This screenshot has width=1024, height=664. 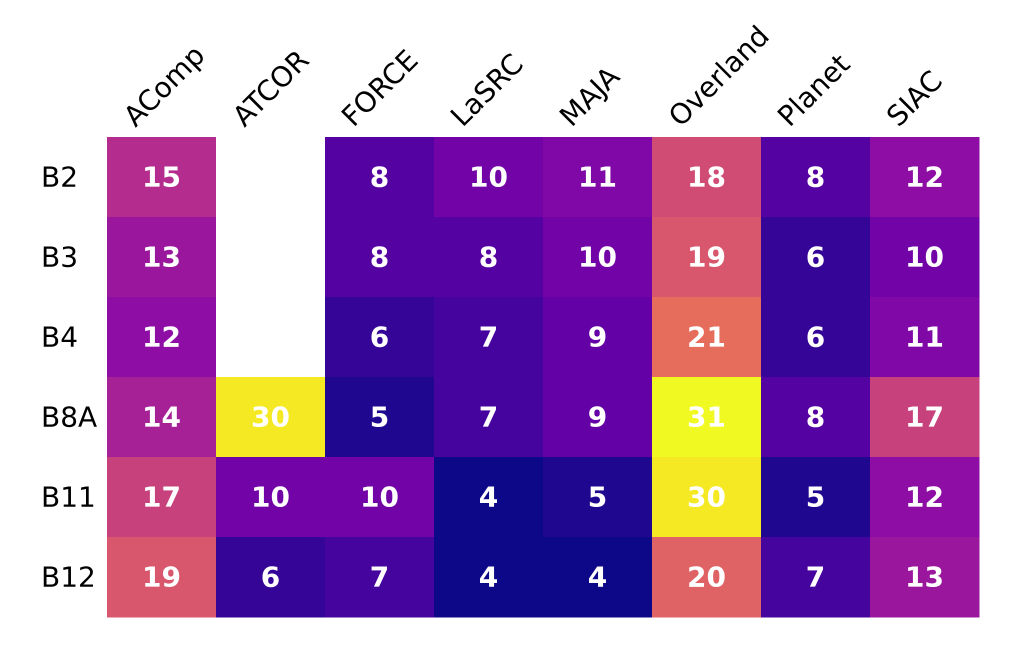 What do you see at coordinates (719, 76) in the screenshot?
I see `column-label-overland: Overland` at bounding box center [719, 76].